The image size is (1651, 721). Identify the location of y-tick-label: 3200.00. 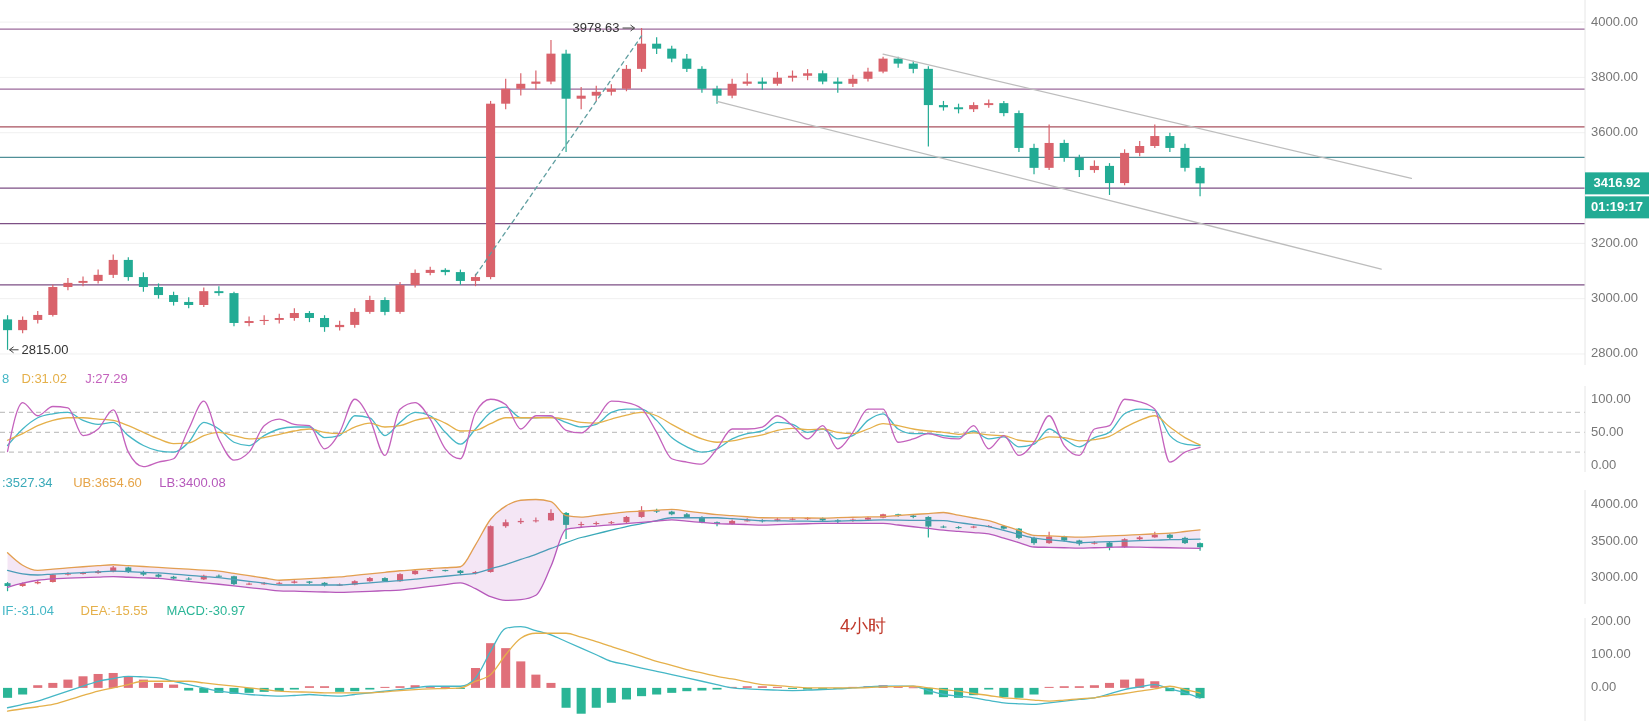
(1614, 242).